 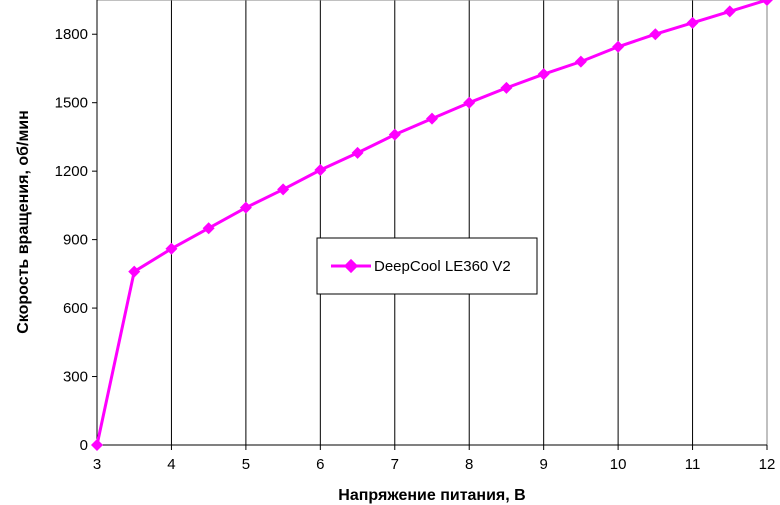 What do you see at coordinates (171, 464) in the screenshot?
I see `x-tick-label-4: 4` at bounding box center [171, 464].